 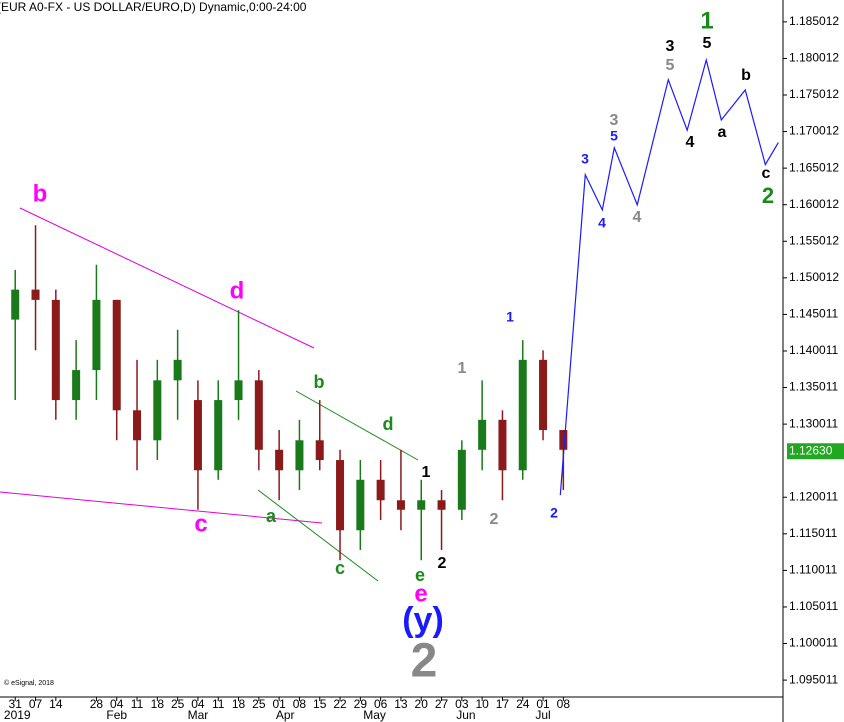 I want to click on month-label: Jun, so click(x=465, y=715).